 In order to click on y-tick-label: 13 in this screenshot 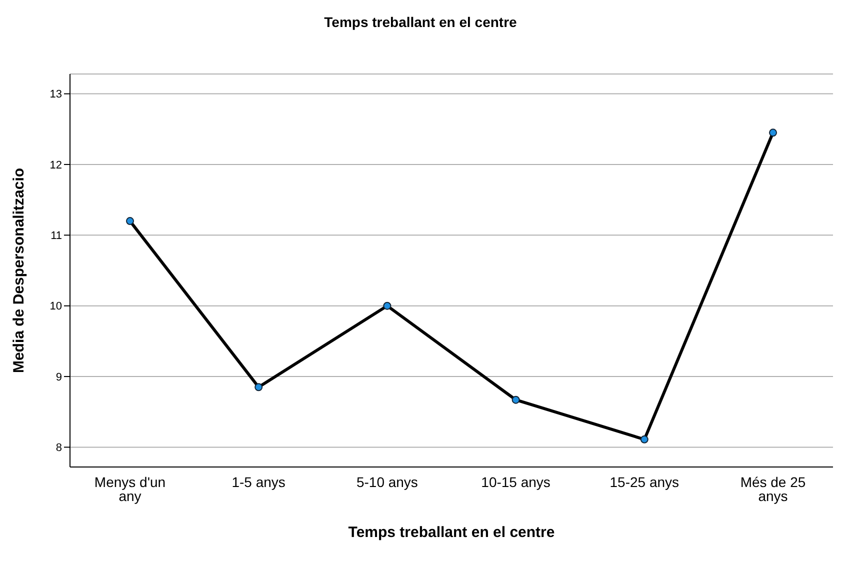, I will do `click(56, 94)`.